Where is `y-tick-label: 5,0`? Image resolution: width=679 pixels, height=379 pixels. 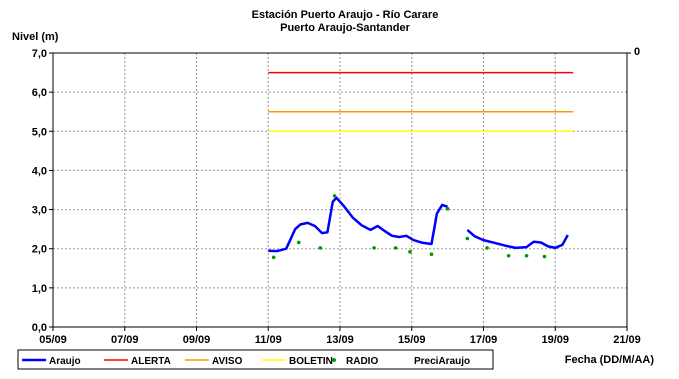
y-tick-label: 5,0 is located at coordinates (39, 132).